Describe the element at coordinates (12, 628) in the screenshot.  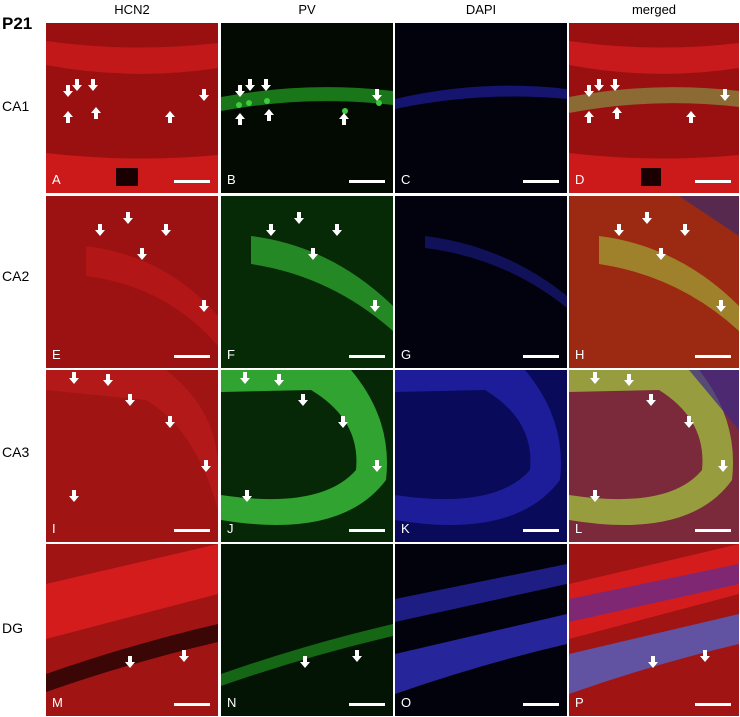
I see `row-label-dg: DG` at that location.